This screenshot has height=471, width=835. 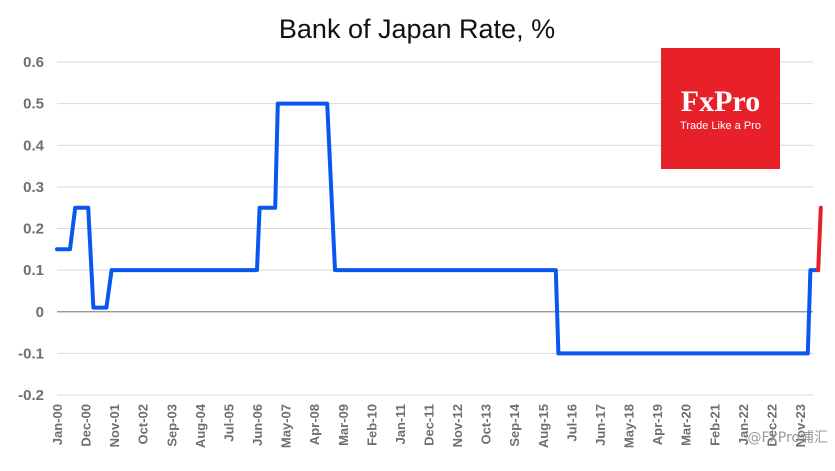 What do you see at coordinates (40, 312) in the screenshot?
I see `y-tick-label: 0` at bounding box center [40, 312].